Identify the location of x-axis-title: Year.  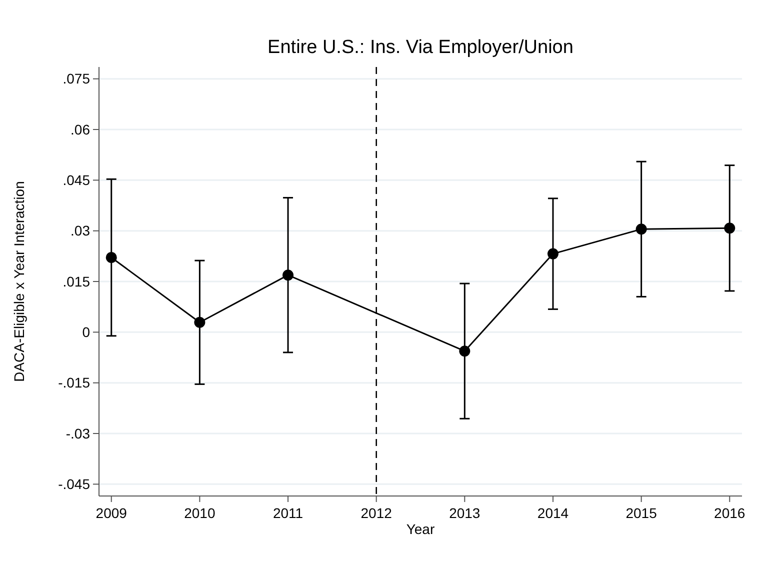
(420, 529).